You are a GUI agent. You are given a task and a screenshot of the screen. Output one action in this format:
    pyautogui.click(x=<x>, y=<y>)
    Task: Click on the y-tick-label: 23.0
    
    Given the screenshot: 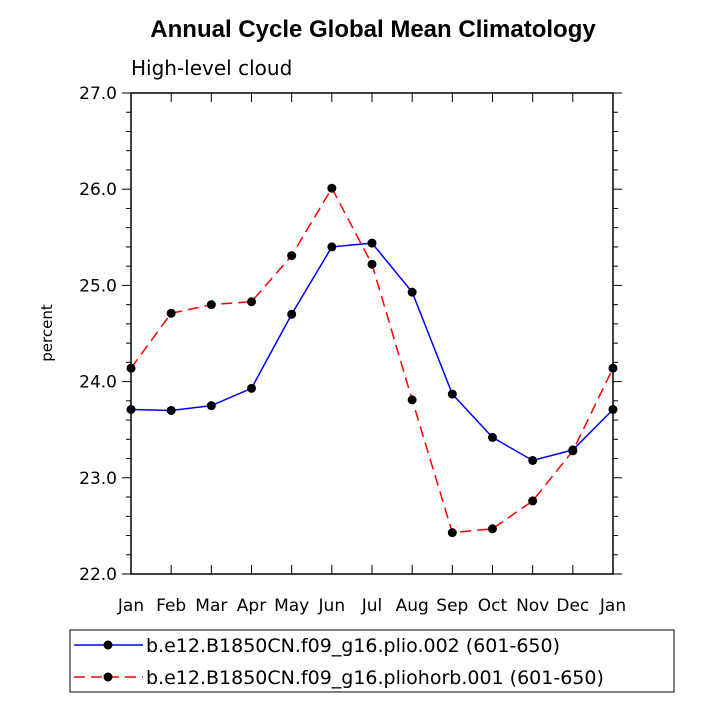 What is the action you would take?
    pyautogui.click(x=98, y=479)
    